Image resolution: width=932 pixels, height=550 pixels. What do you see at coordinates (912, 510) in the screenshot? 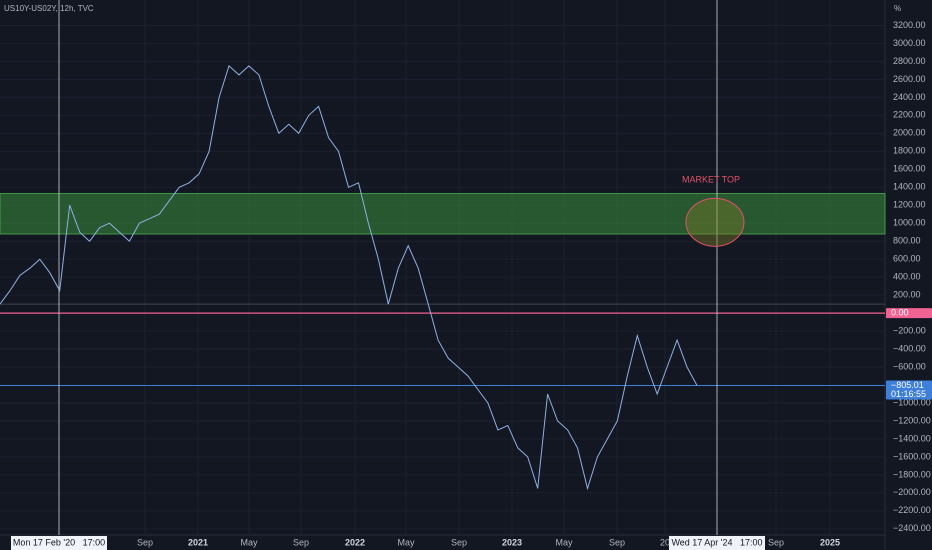
I see `y-tick-label: −2200.00` at bounding box center [912, 510].